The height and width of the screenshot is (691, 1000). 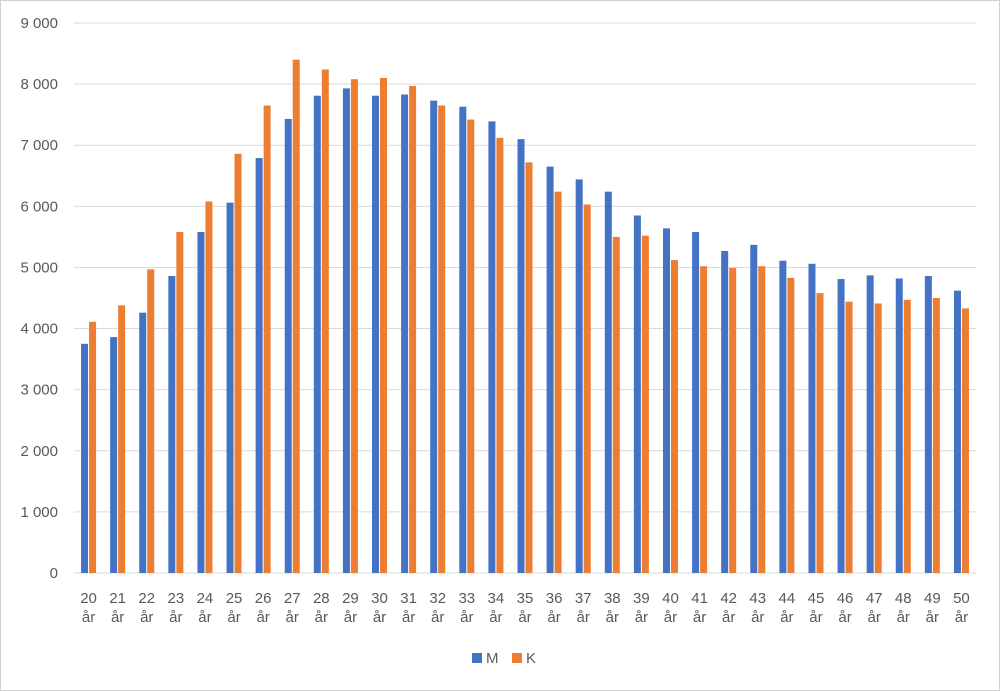 What do you see at coordinates (554, 608) in the screenshot?
I see `x-tick-label: 36 år` at bounding box center [554, 608].